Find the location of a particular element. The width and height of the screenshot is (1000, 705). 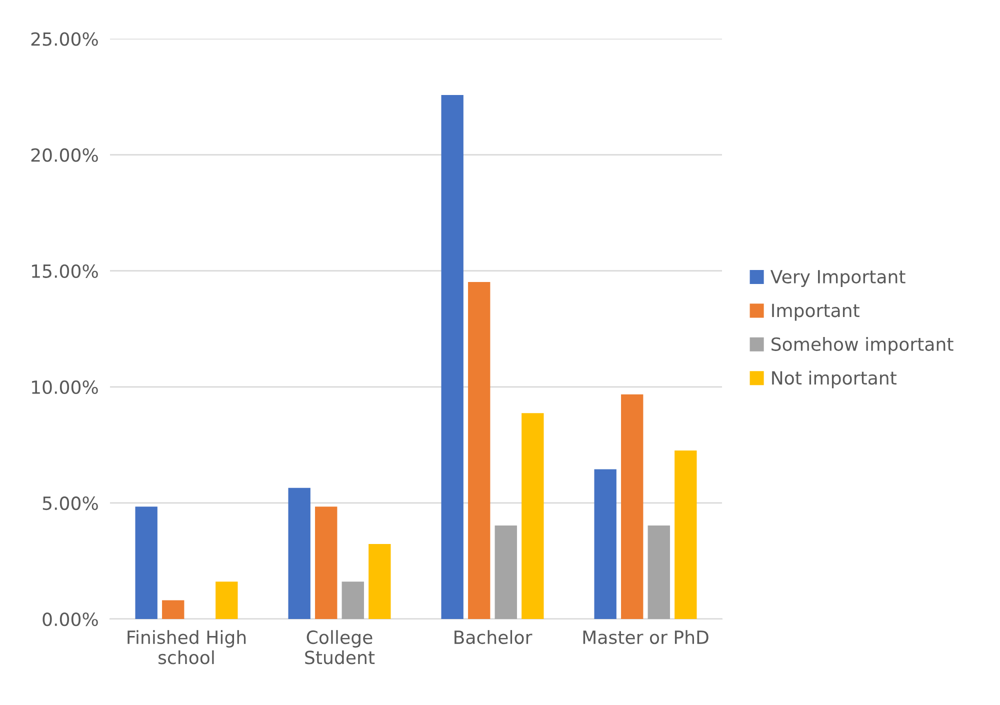

x-tick-label: College Student is located at coordinates (340, 647).